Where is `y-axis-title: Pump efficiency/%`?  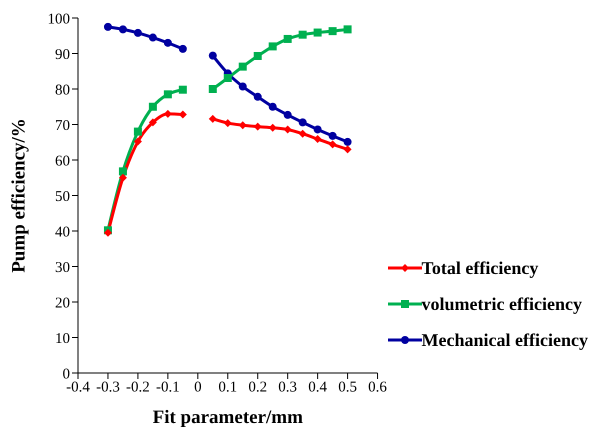 y-axis-title: Pump efficiency/% is located at coordinates (19, 195).